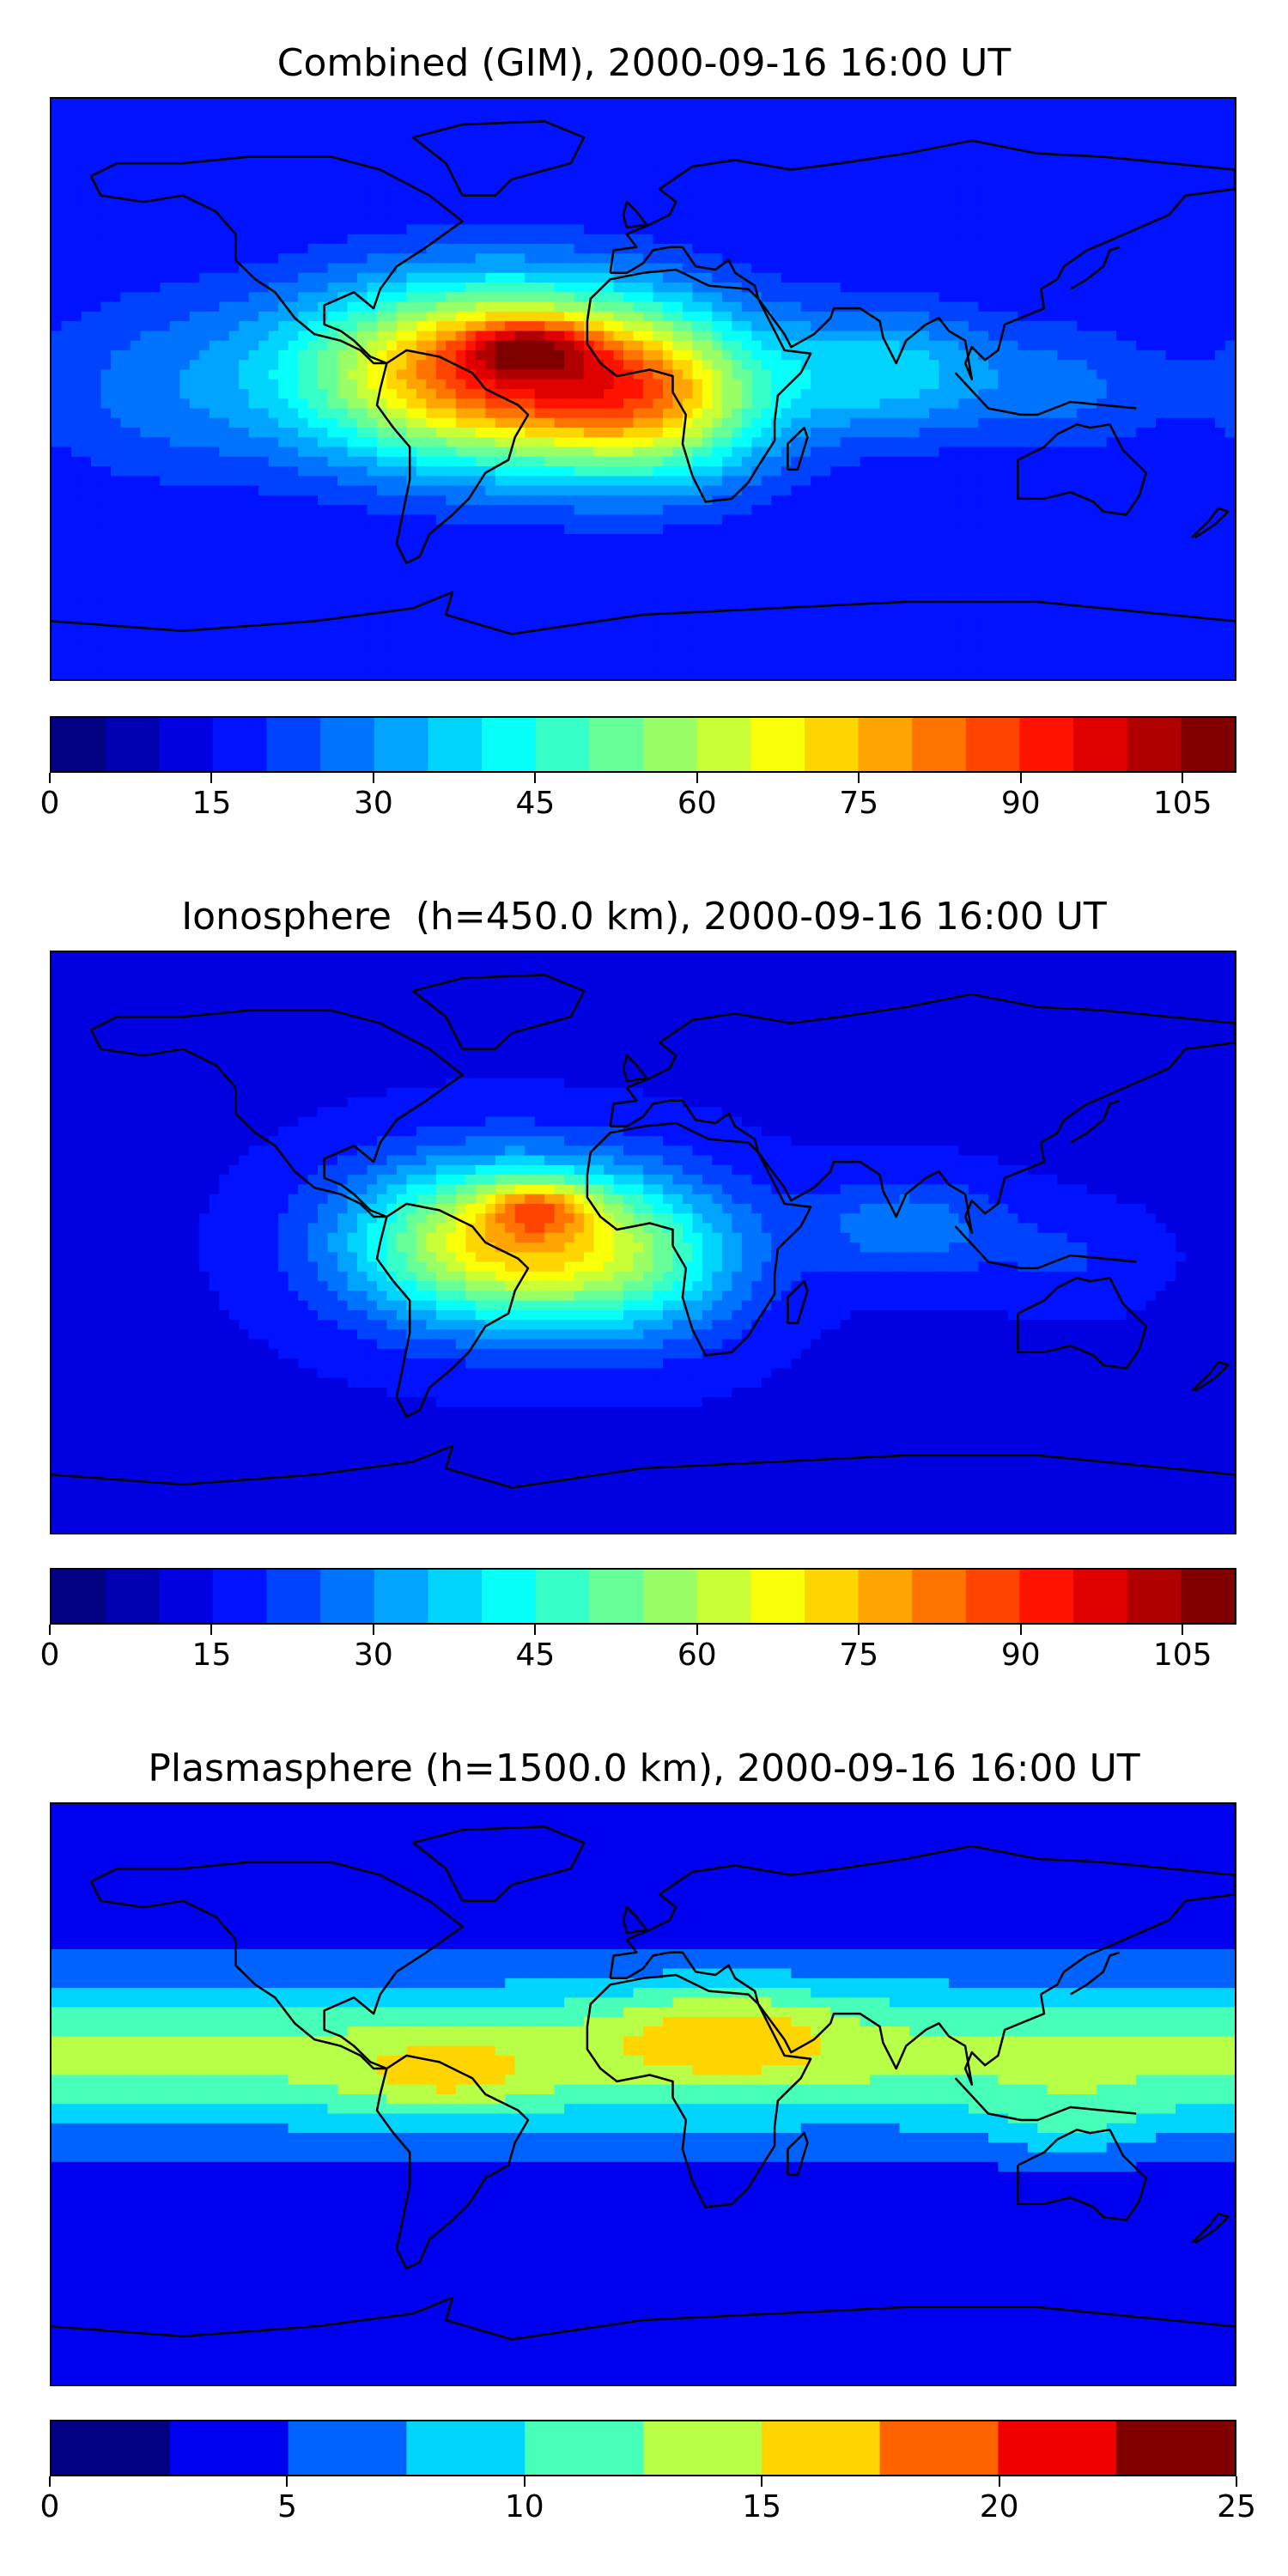 This screenshot has width=1288, height=2576. Describe the element at coordinates (524, 2507) in the screenshot. I see `colorbar-tick-label: 10` at that location.